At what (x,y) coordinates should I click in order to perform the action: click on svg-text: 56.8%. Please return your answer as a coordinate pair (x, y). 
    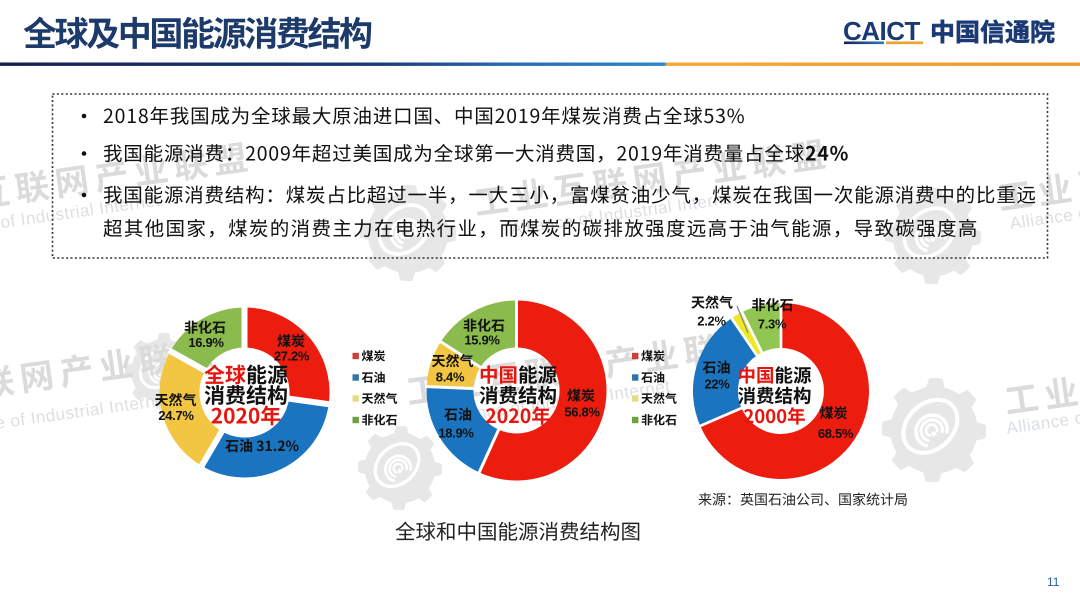
    Looking at the image, I should click on (582, 412).